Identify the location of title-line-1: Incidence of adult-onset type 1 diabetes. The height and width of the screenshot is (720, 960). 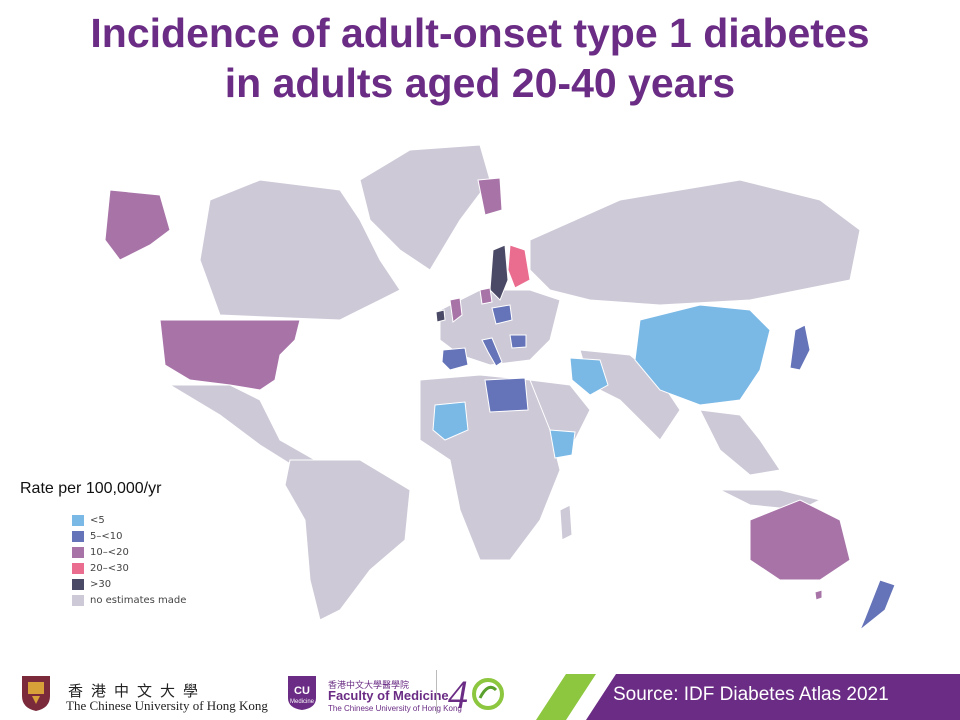
(480, 33).